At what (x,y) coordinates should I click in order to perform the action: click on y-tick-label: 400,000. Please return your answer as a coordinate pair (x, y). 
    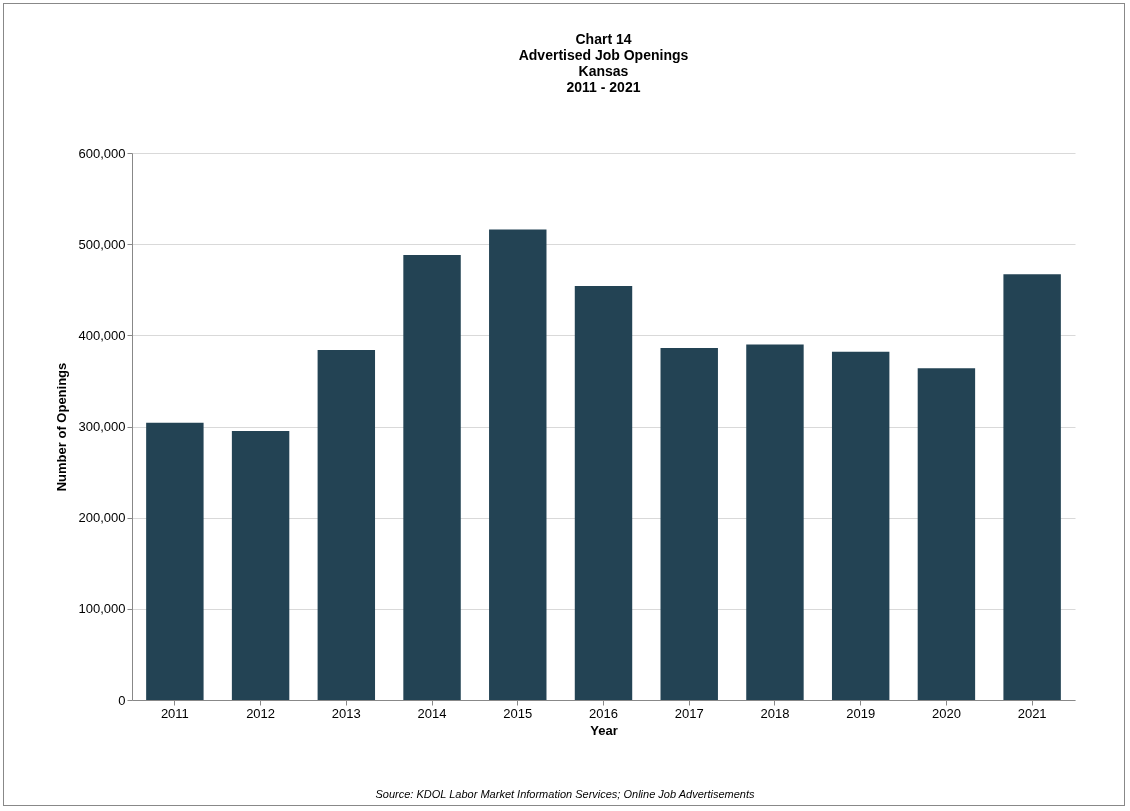
    Looking at the image, I should click on (102, 335).